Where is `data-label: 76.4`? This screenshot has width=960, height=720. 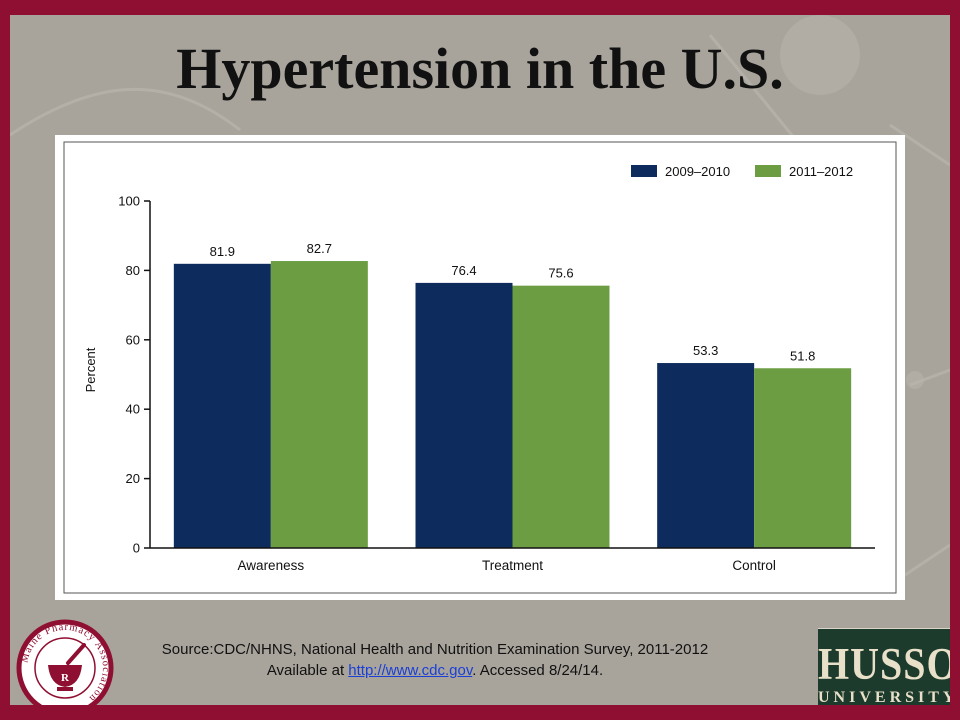 data-label: 76.4 is located at coordinates (463, 270).